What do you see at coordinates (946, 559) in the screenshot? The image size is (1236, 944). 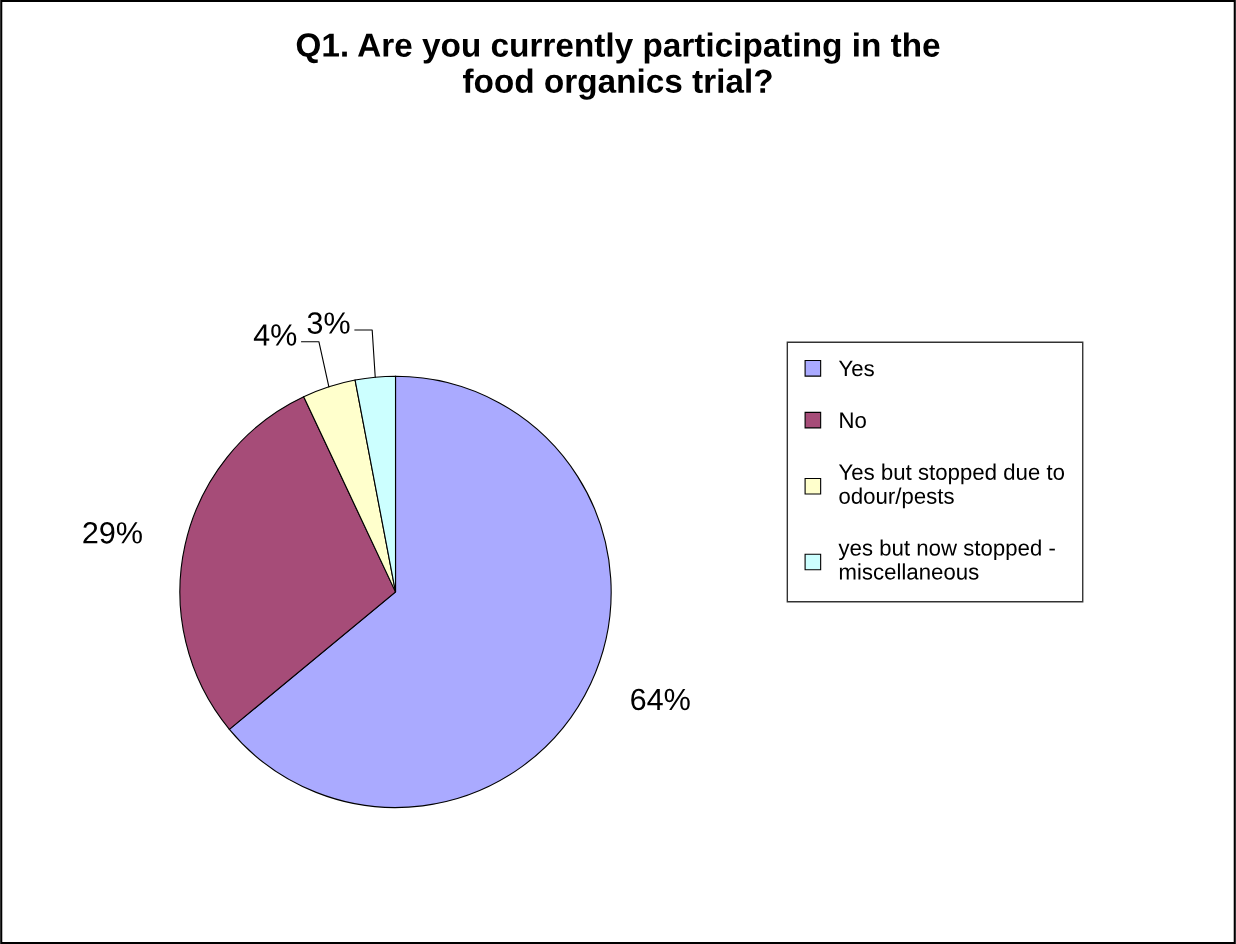 I see `legend-label: yes but now stopped - miscellaneous` at bounding box center [946, 559].